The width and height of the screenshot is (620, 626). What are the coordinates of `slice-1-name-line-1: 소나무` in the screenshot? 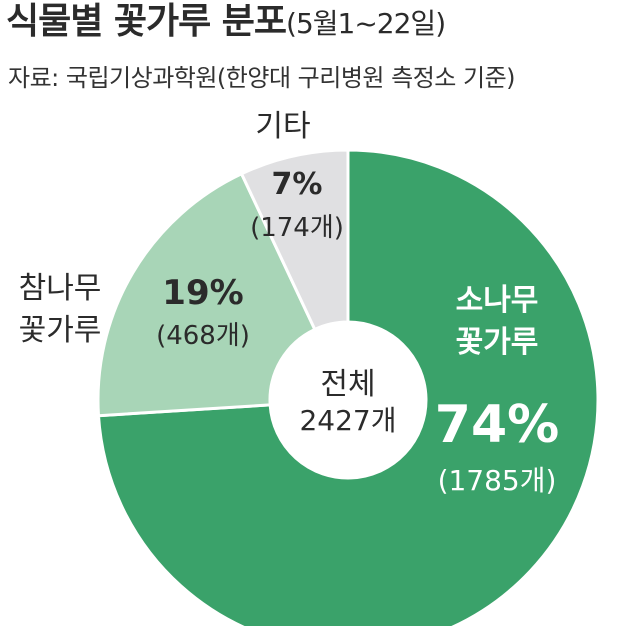 It's located at (497, 300).